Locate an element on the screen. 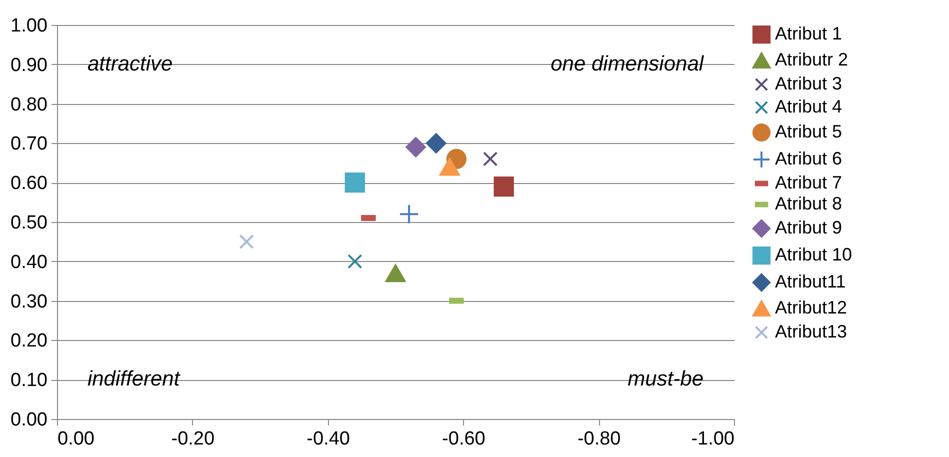 This screenshot has height=457, width=949. x-tick-label: -1.00 is located at coordinates (712, 439).